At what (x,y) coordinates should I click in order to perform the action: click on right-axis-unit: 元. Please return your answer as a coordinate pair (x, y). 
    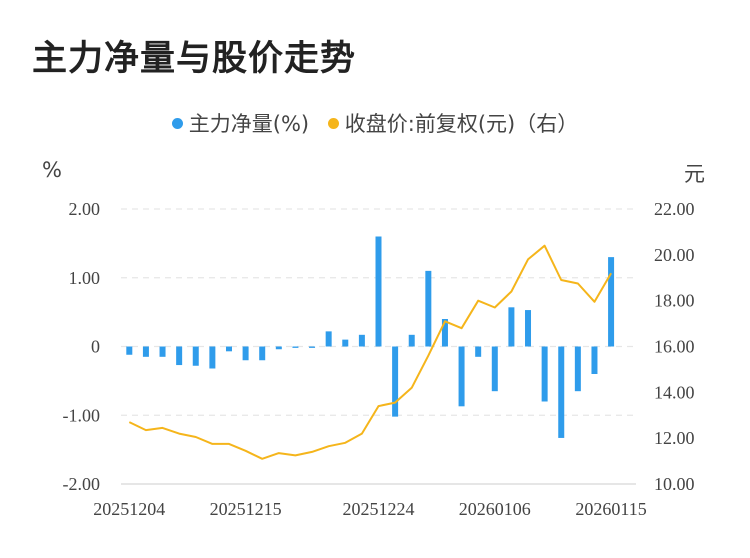
    Looking at the image, I should click on (694, 174).